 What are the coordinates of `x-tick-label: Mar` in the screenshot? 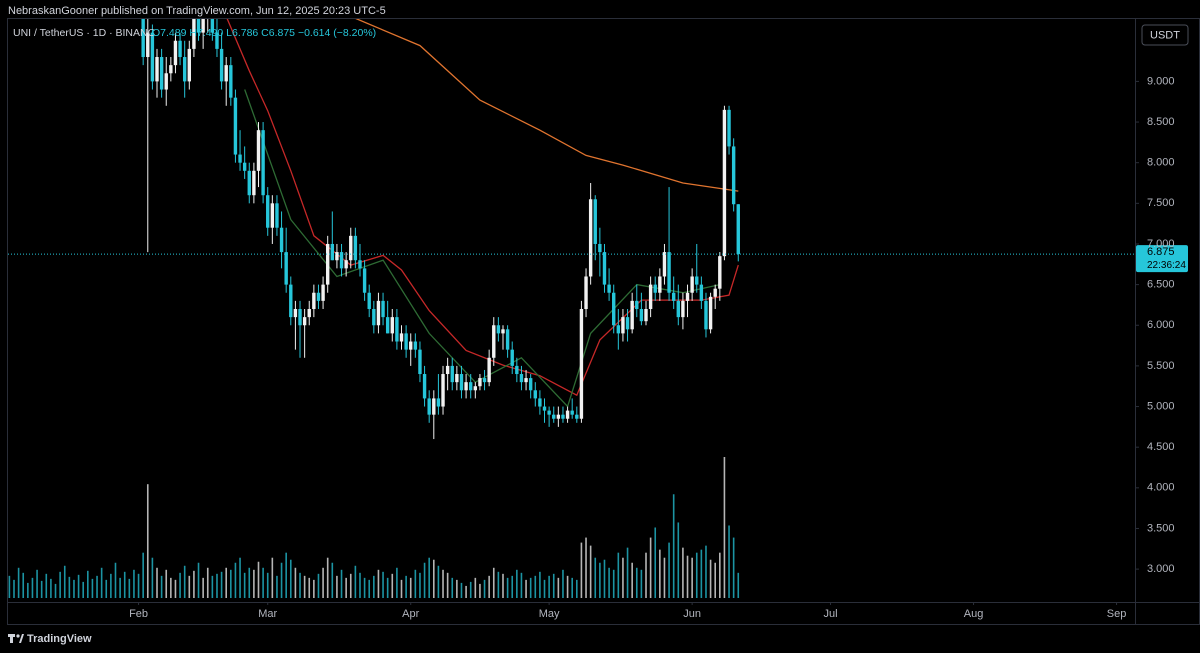 It's located at (267, 614).